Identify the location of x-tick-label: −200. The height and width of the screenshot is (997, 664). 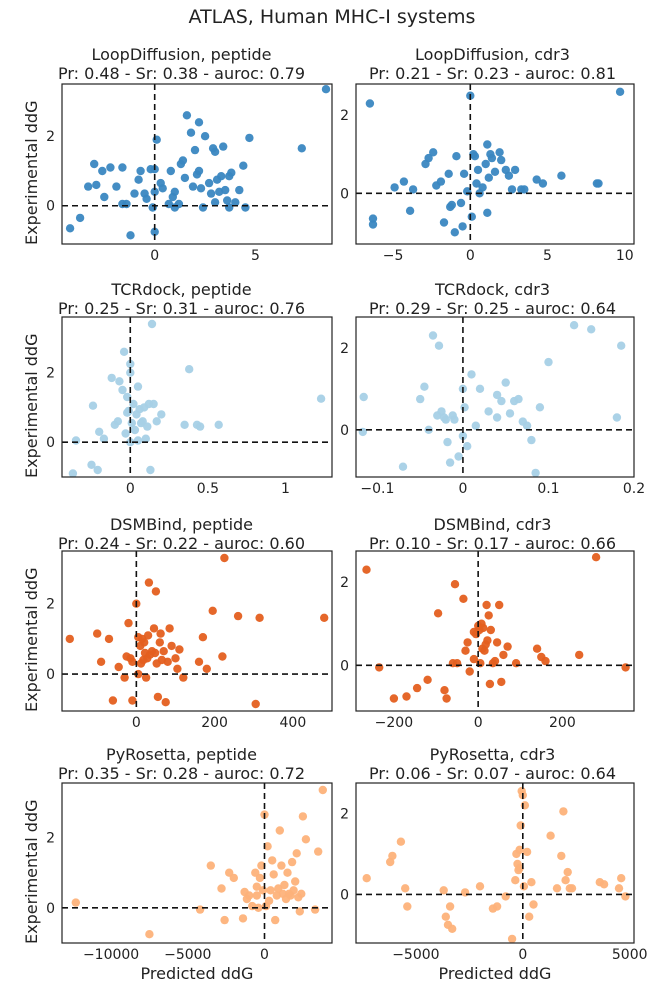
(394, 723).